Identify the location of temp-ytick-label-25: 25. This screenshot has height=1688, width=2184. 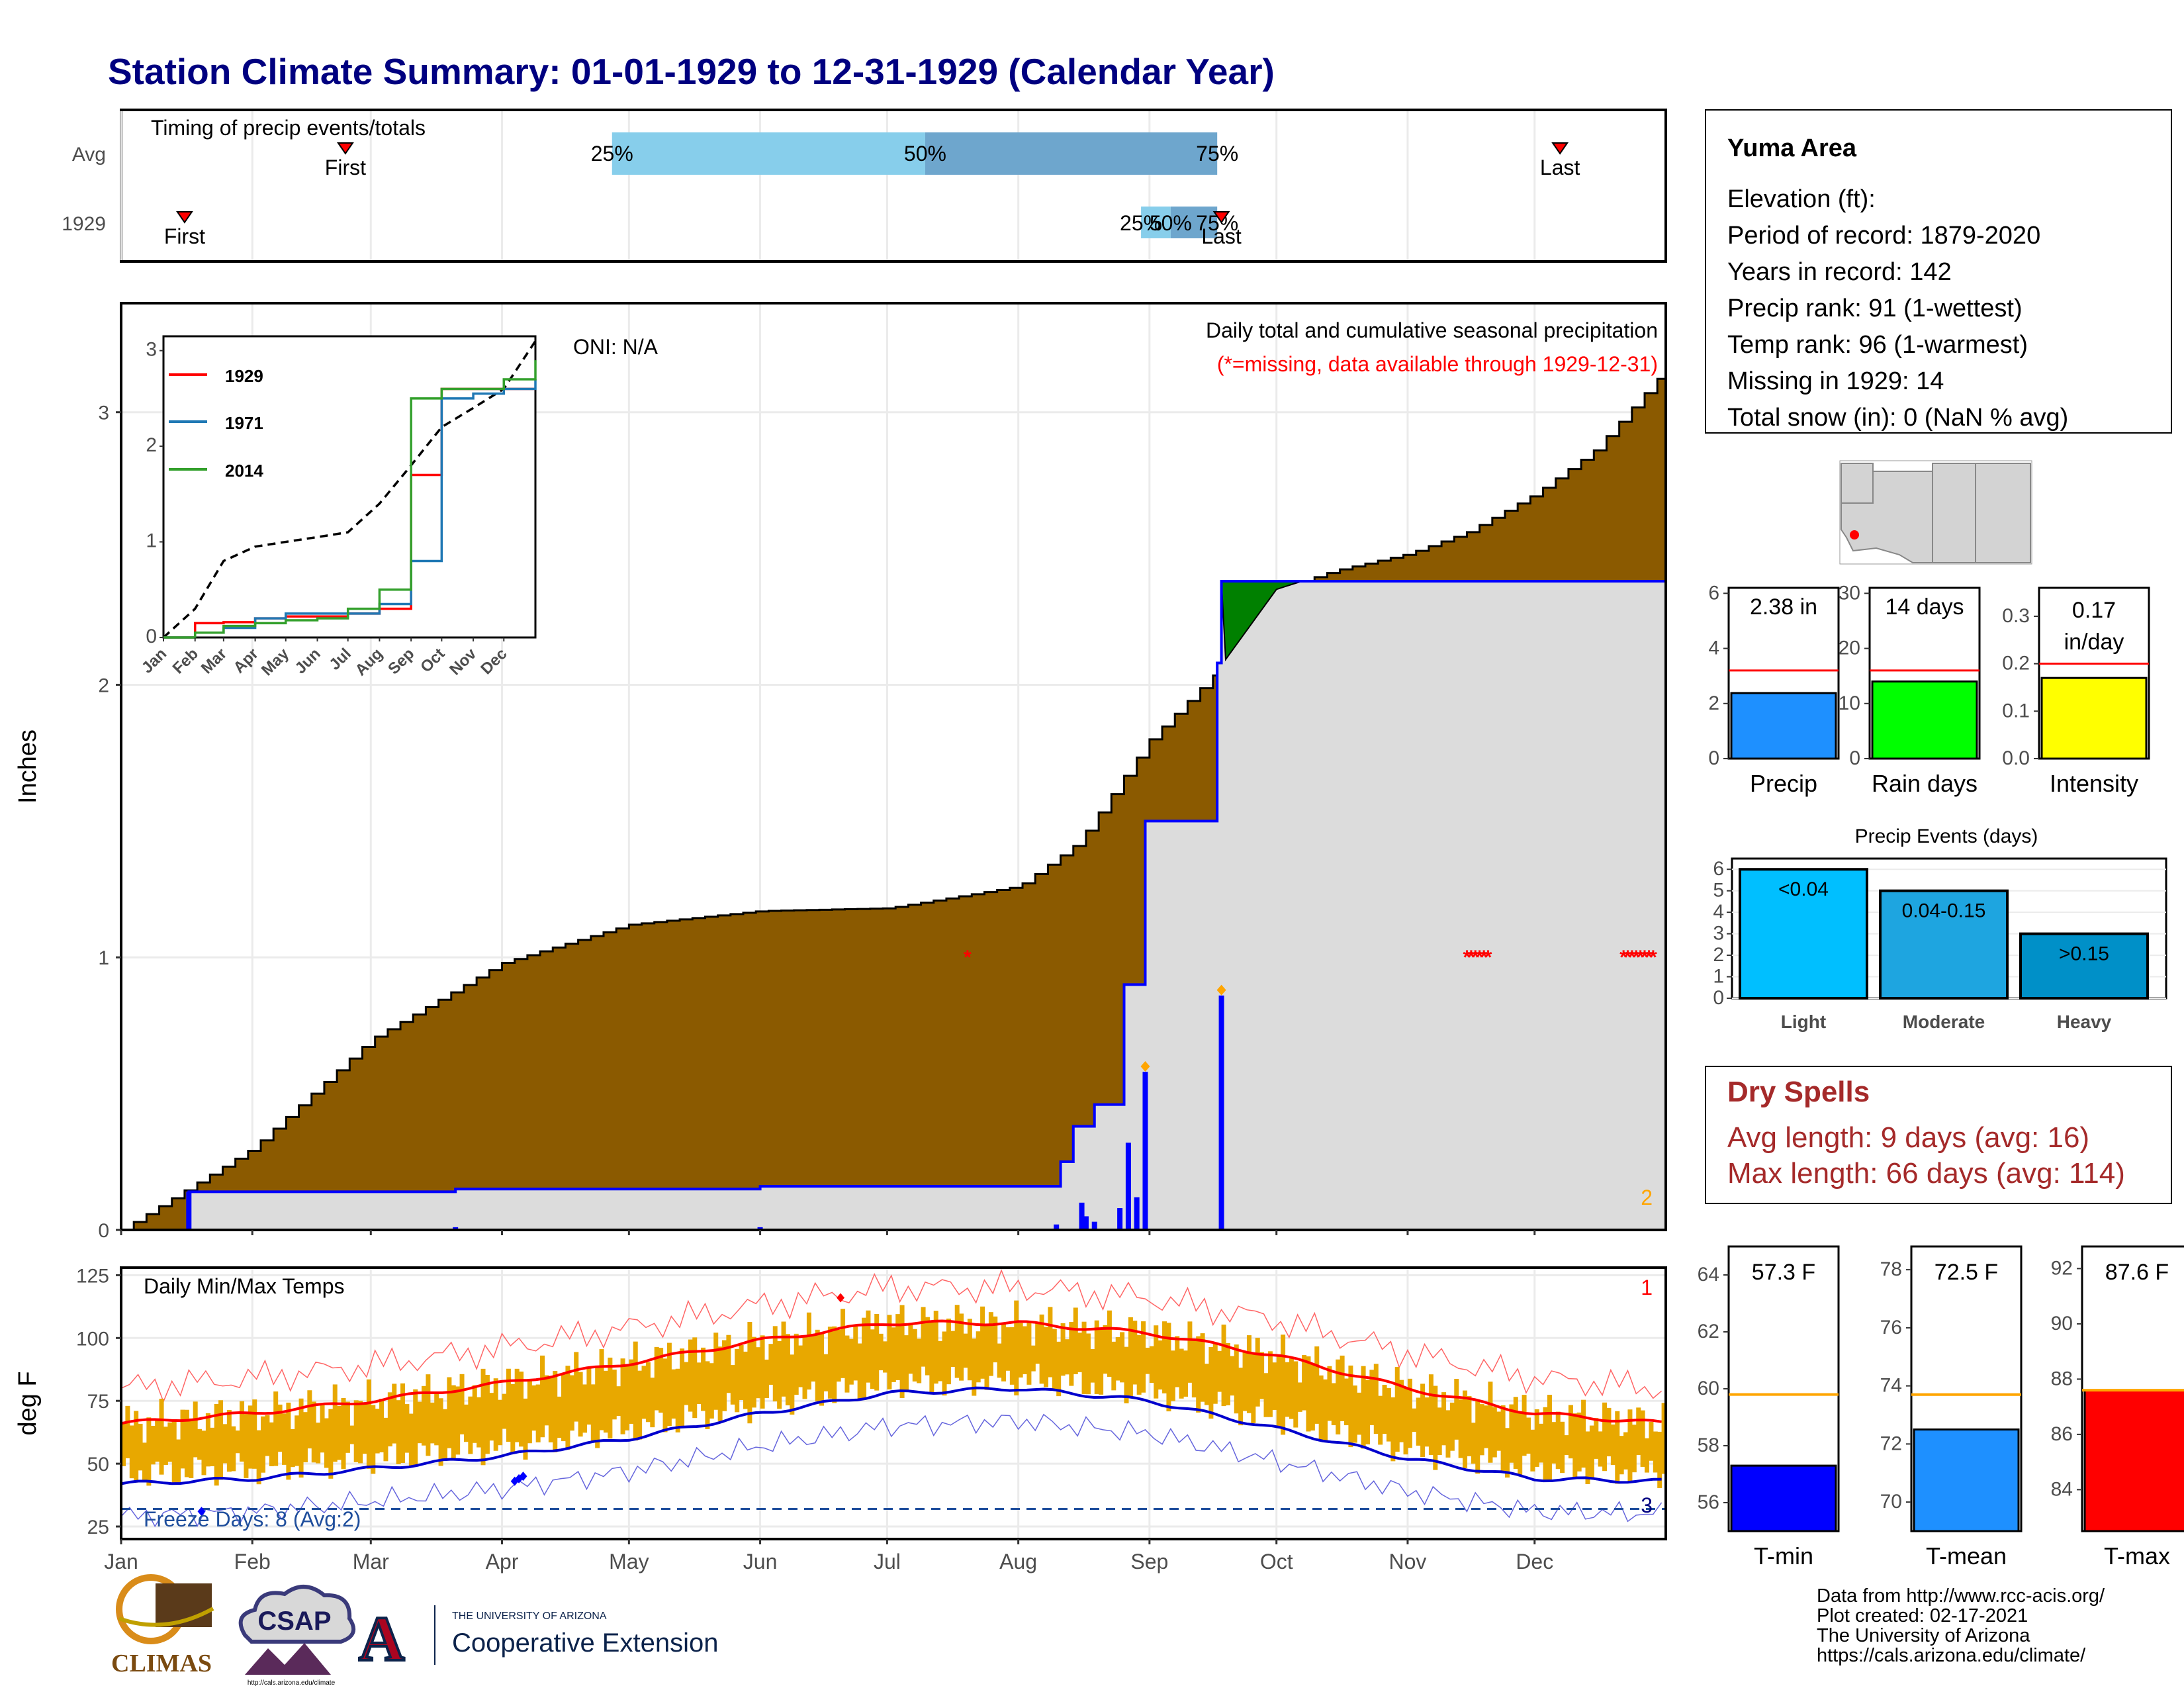
(98, 1527).